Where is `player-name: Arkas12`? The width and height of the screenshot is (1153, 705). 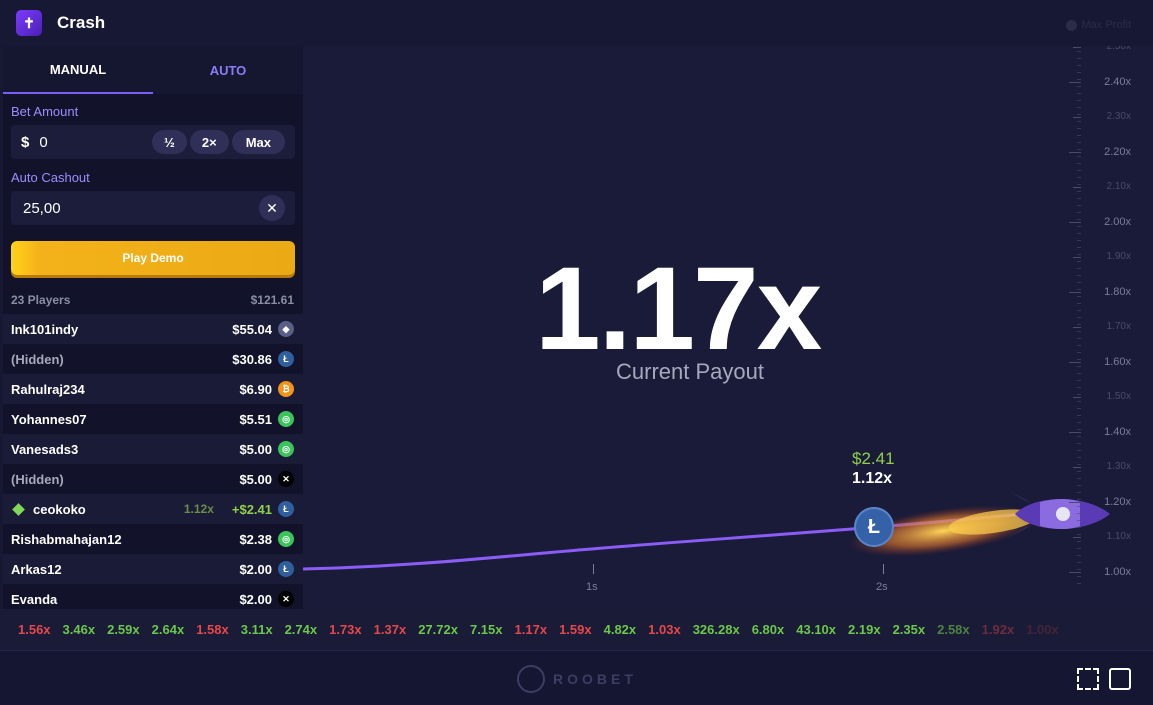
player-name: Arkas12 is located at coordinates (36, 569).